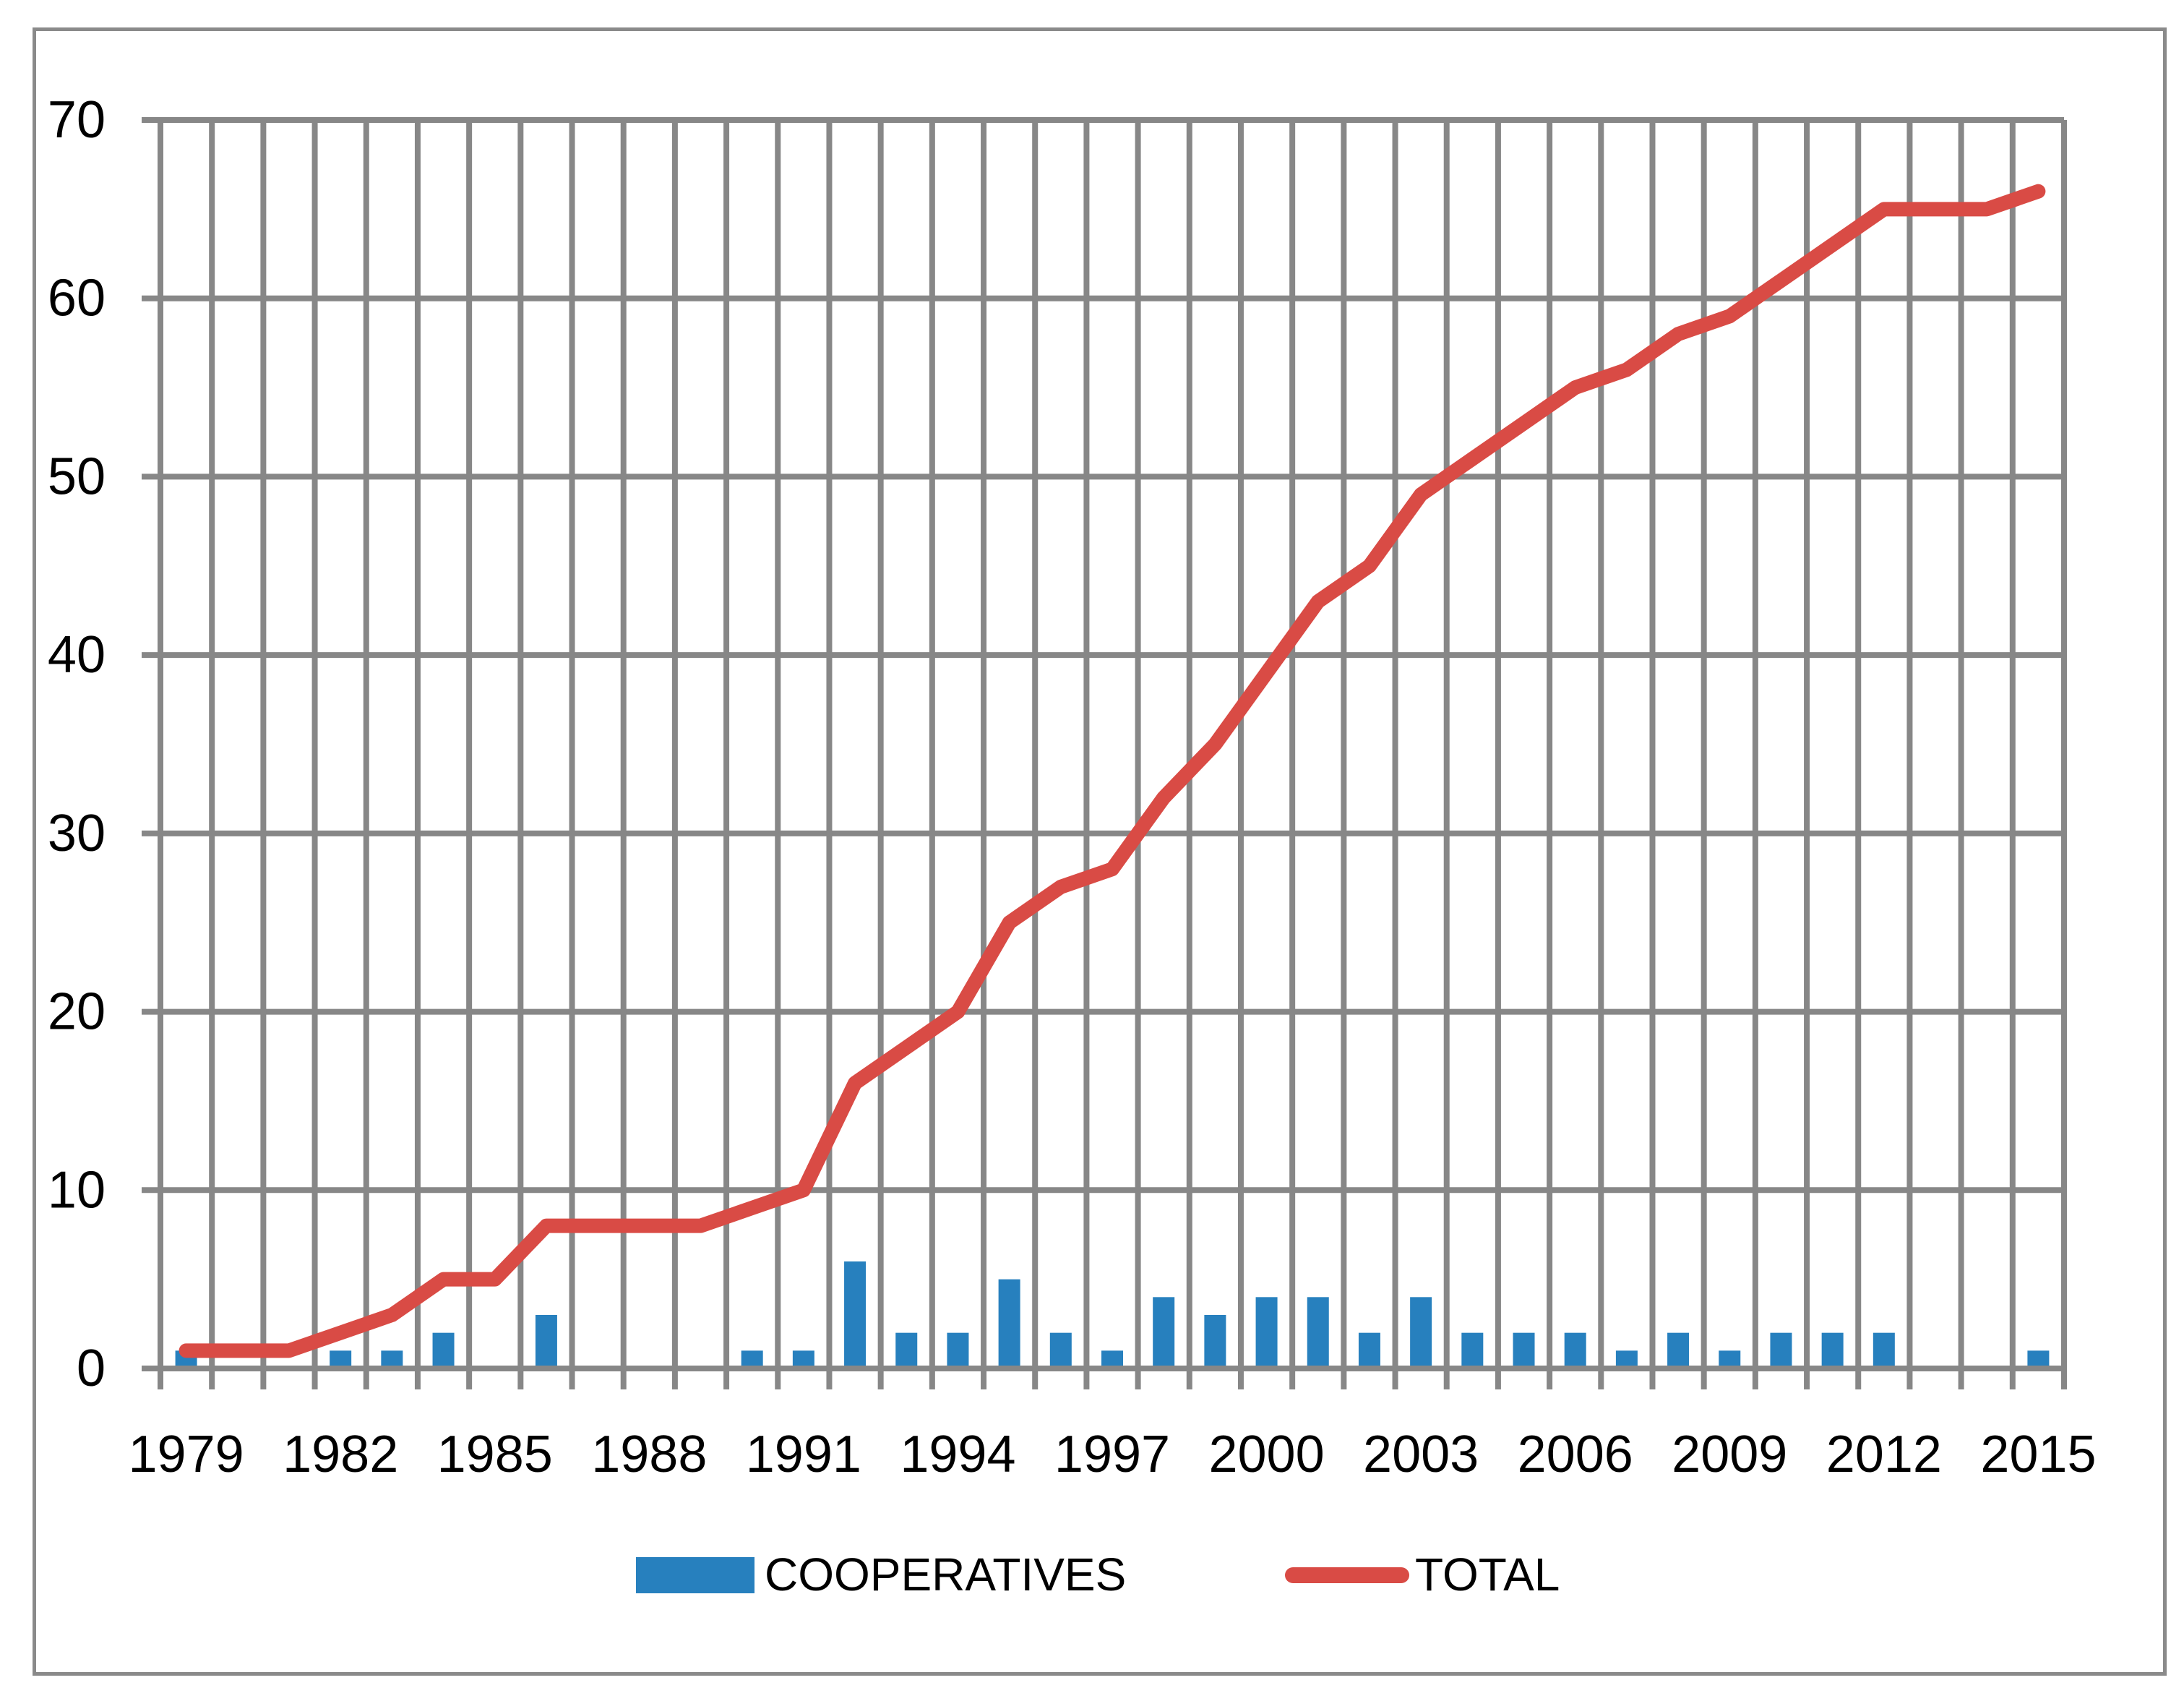  Describe the element at coordinates (1266, 1331) in the screenshot. I see `bar-2000` at that location.